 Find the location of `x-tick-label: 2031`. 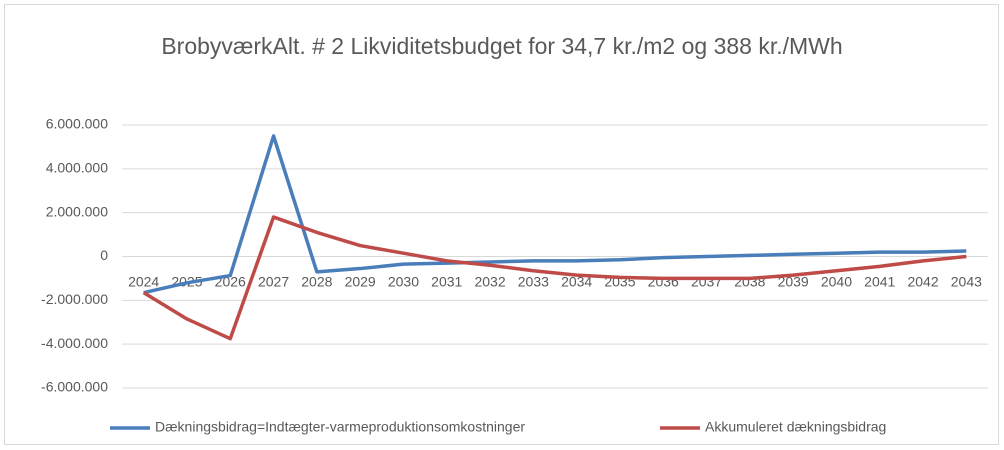

x-tick-label: 2031 is located at coordinates (446, 282).